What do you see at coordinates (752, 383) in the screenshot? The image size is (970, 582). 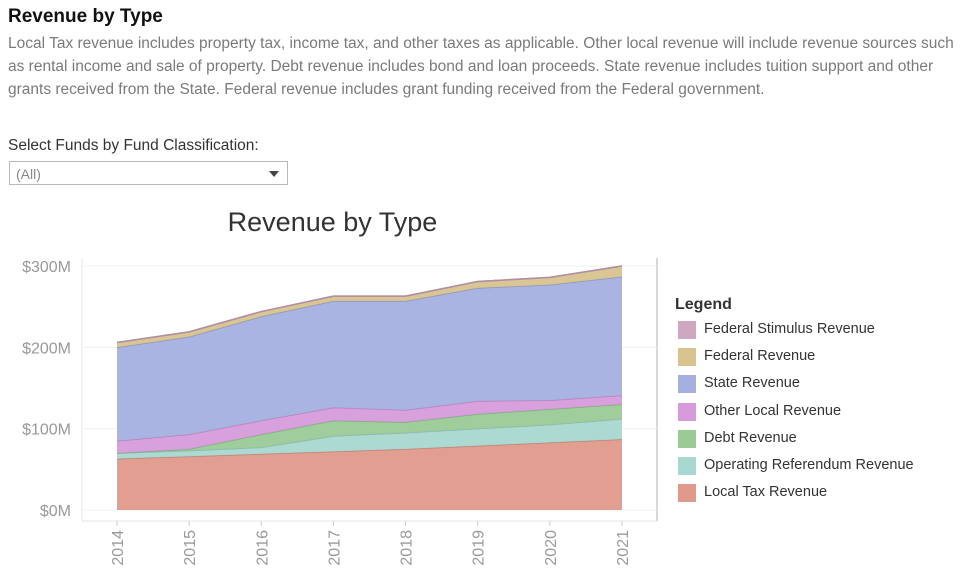 I see `legend-label: State Revenue` at bounding box center [752, 383].